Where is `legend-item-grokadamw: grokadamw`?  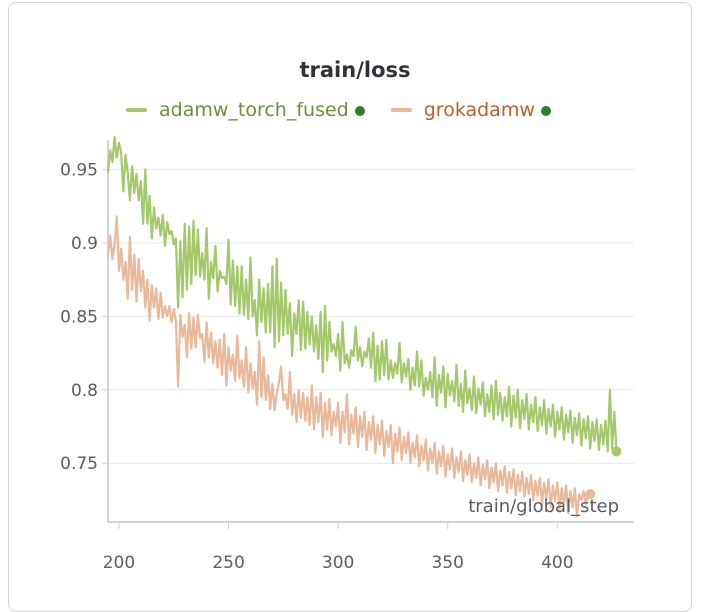
legend-item-grokadamw: grokadamw is located at coordinates (470, 110).